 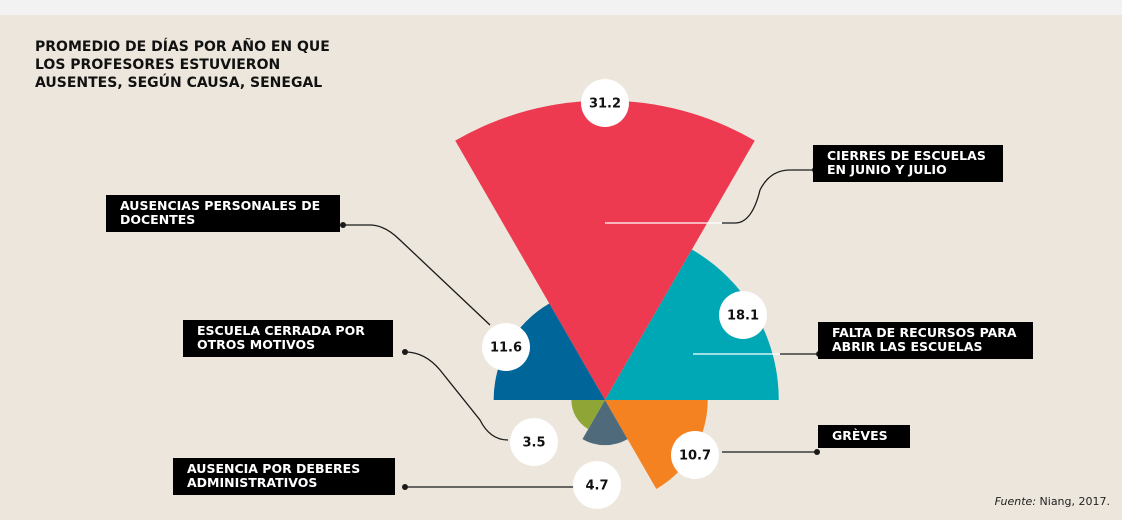 What do you see at coordinates (864, 436) in the screenshot?
I see `category-label: GRÈVES` at bounding box center [864, 436].